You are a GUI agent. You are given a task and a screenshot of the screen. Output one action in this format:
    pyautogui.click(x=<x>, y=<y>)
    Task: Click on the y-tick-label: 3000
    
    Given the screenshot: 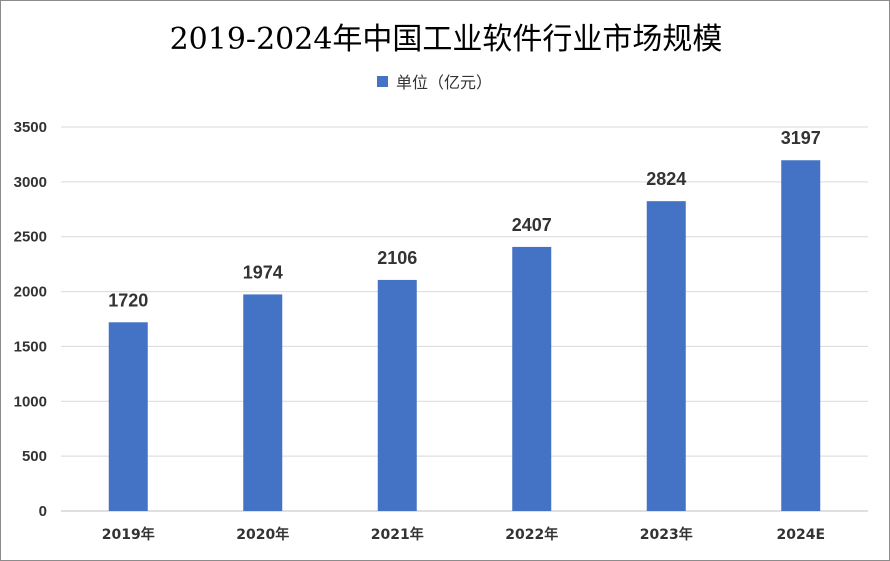 What is the action you would take?
    pyautogui.click(x=30, y=182)
    